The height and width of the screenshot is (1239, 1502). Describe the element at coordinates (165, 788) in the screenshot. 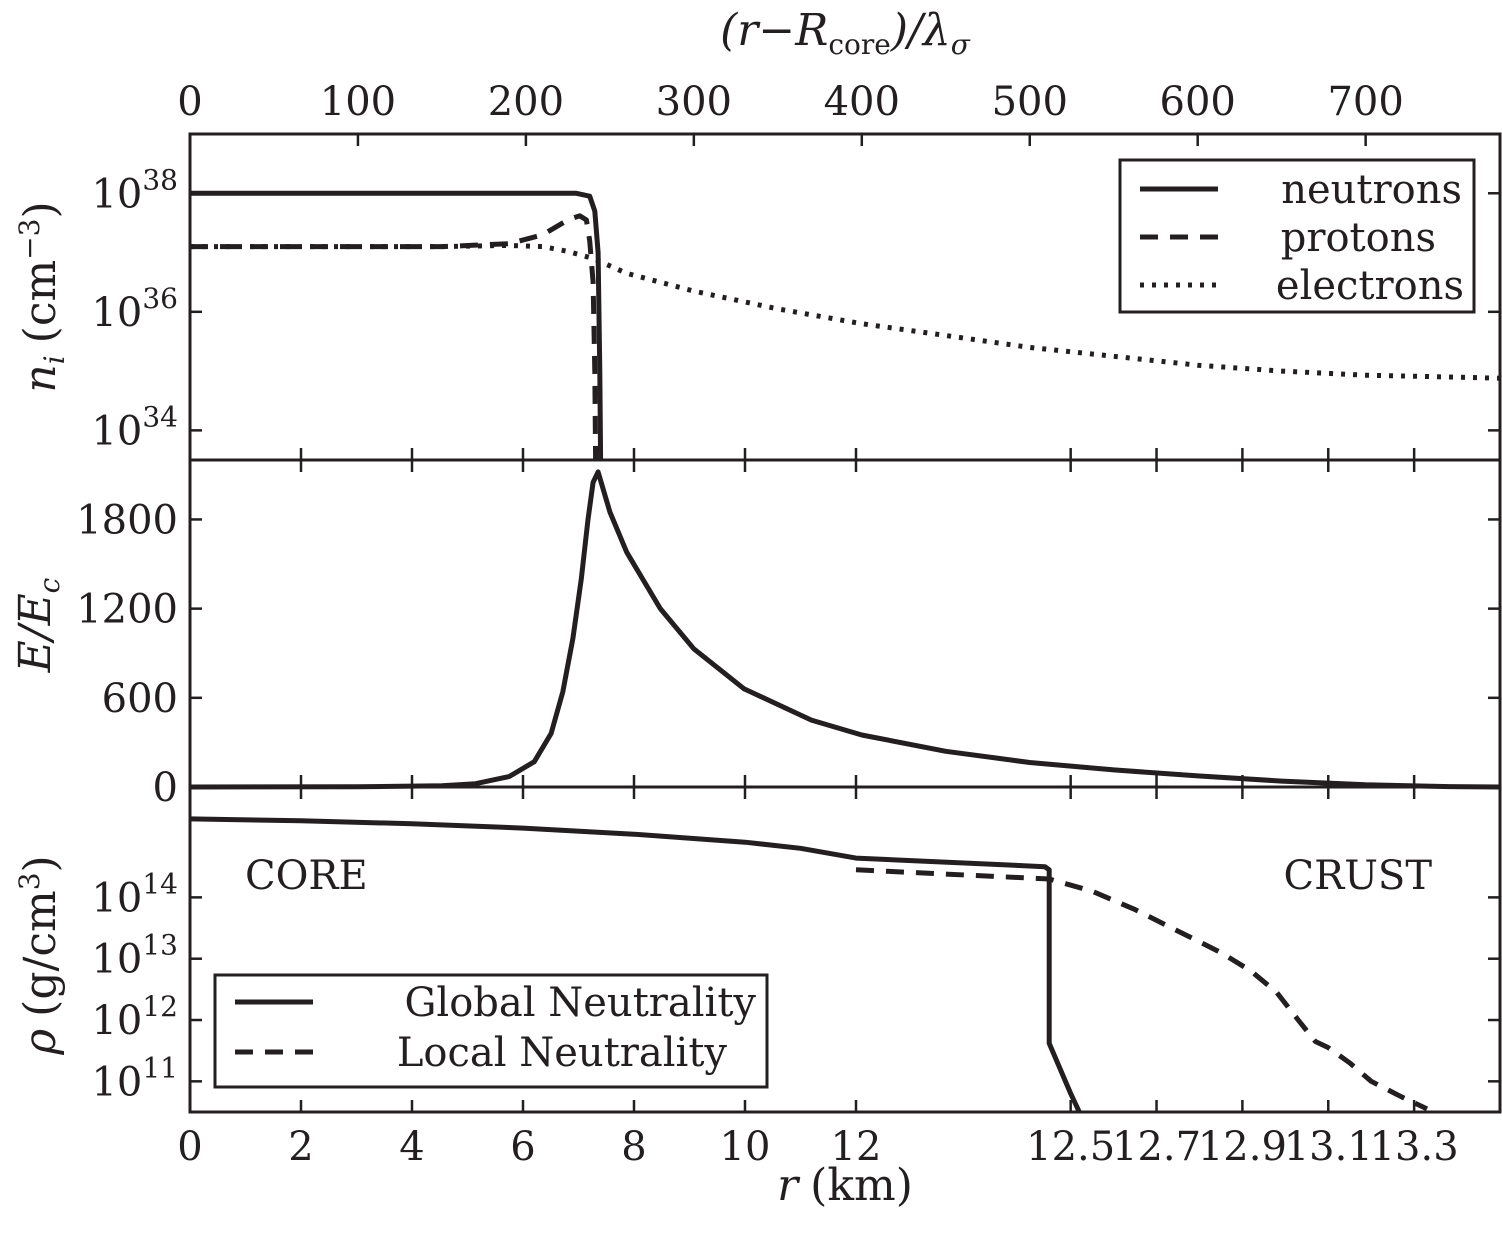

I see `field-tick-label: 0` at that location.